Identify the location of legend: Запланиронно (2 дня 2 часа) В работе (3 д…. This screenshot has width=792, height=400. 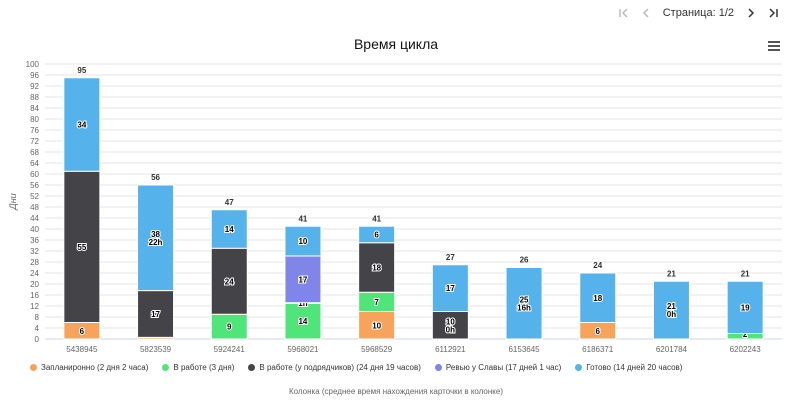
(410, 367).